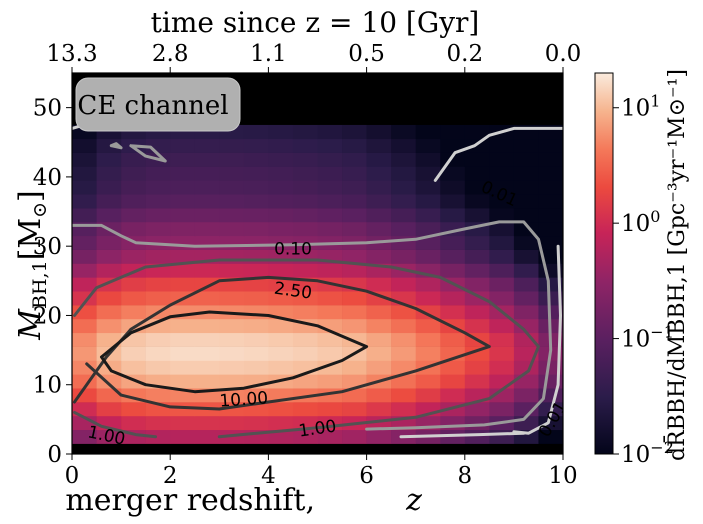 The width and height of the screenshot is (703, 524). Describe the element at coordinates (170, 54) in the screenshot. I see `top-tick-label: 2.8` at that location.